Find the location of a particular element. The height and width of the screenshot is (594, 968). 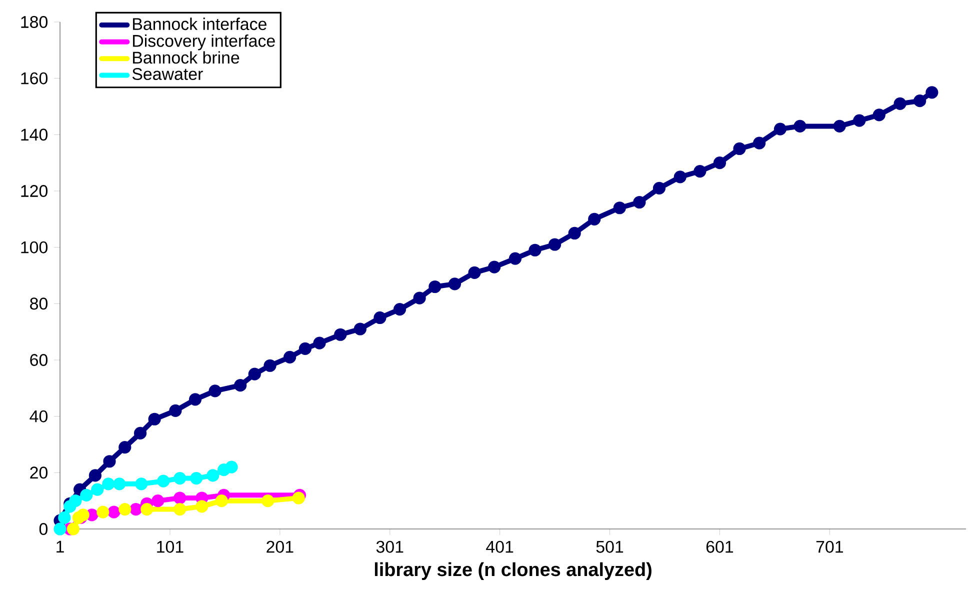

y-tick-label: 40 is located at coordinates (39, 416).